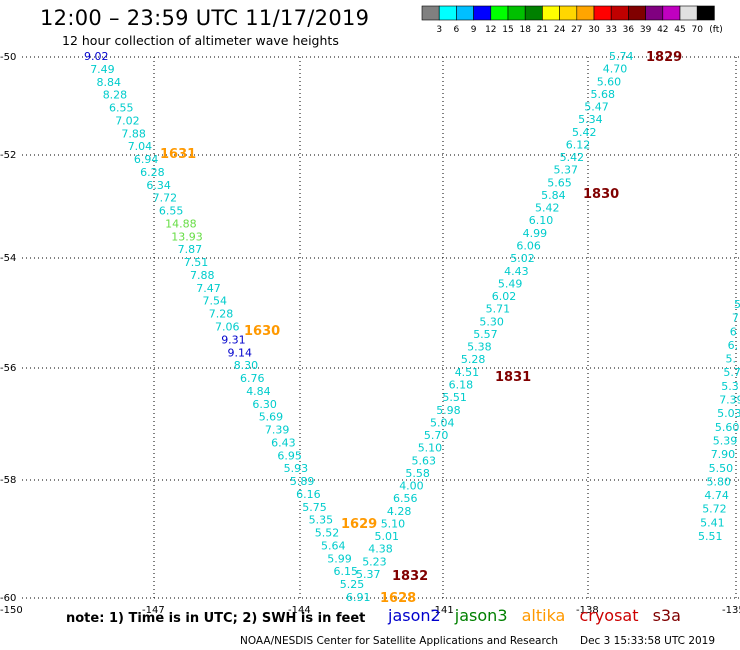  Describe the element at coordinates (240, 352) in the screenshot. I see `wave-height-value: 9.14` at that location.